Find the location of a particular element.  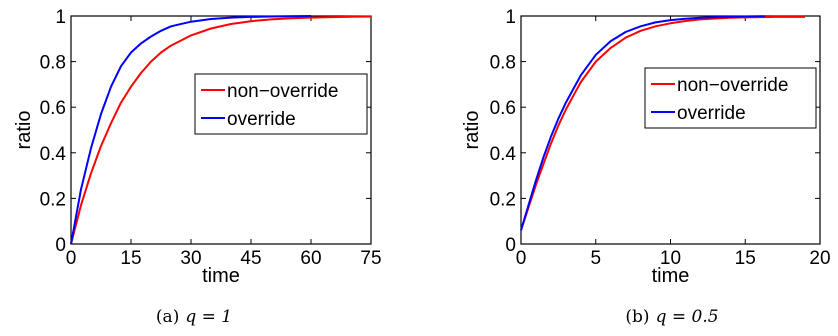

x-tick-label: 60 is located at coordinates (310, 258).